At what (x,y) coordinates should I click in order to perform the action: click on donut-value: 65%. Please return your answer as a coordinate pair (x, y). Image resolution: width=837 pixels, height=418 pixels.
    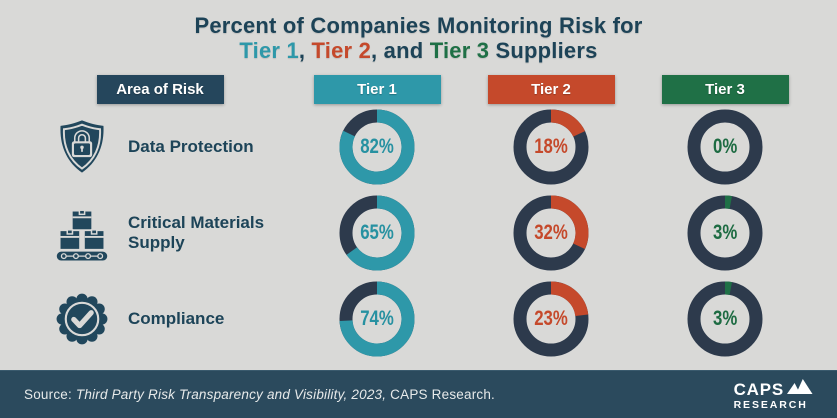
    Looking at the image, I should click on (377, 232).